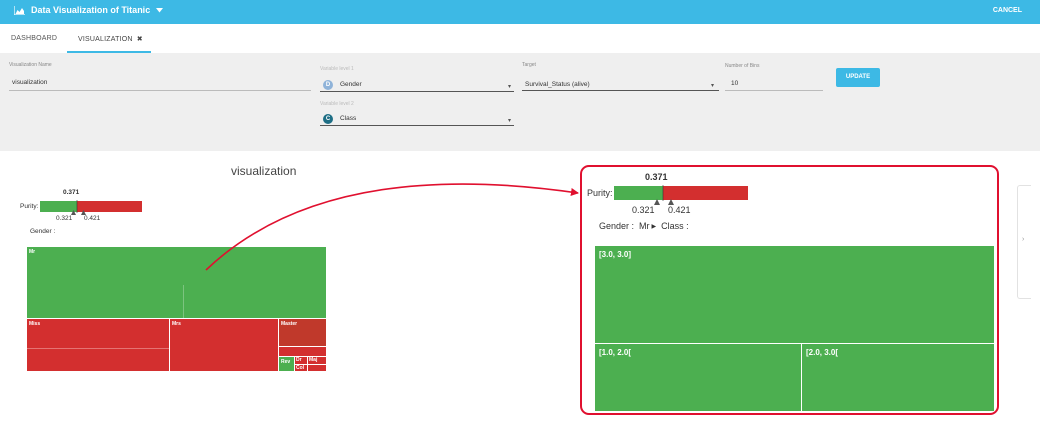  I want to click on treemap-zoom-cell-1-2: [1.0, 2.0[, so click(698, 377).